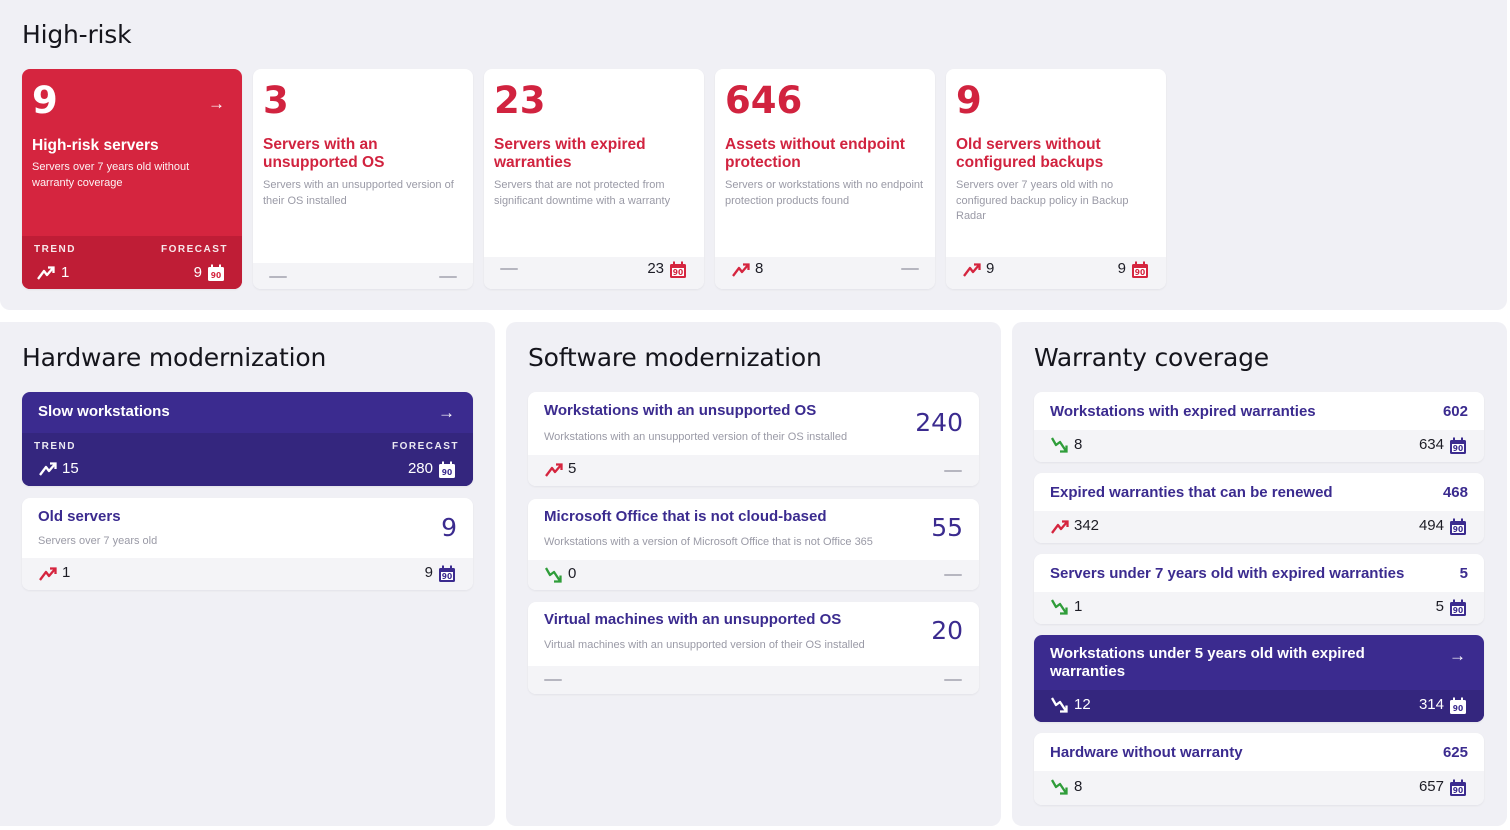  Describe the element at coordinates (680, 410) in the screenshot. I see `card-title: Workstations with an unsupported OS` at that location.